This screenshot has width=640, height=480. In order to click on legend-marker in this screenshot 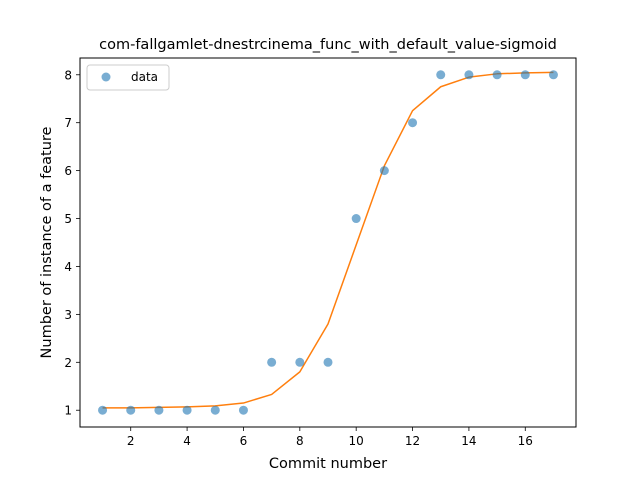, I will do `click(106, 77)`.